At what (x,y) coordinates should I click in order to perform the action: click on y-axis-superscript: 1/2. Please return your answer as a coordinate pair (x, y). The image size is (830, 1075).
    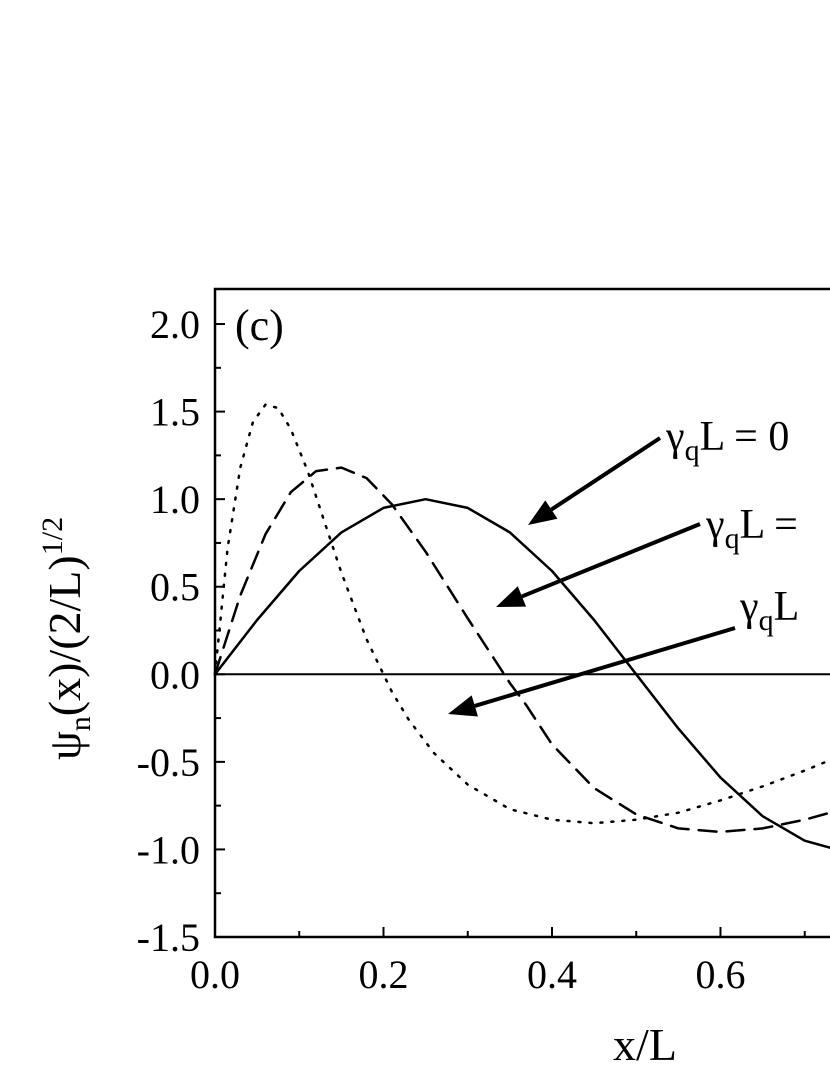
    Looking at the image, I should click on (52, 536).